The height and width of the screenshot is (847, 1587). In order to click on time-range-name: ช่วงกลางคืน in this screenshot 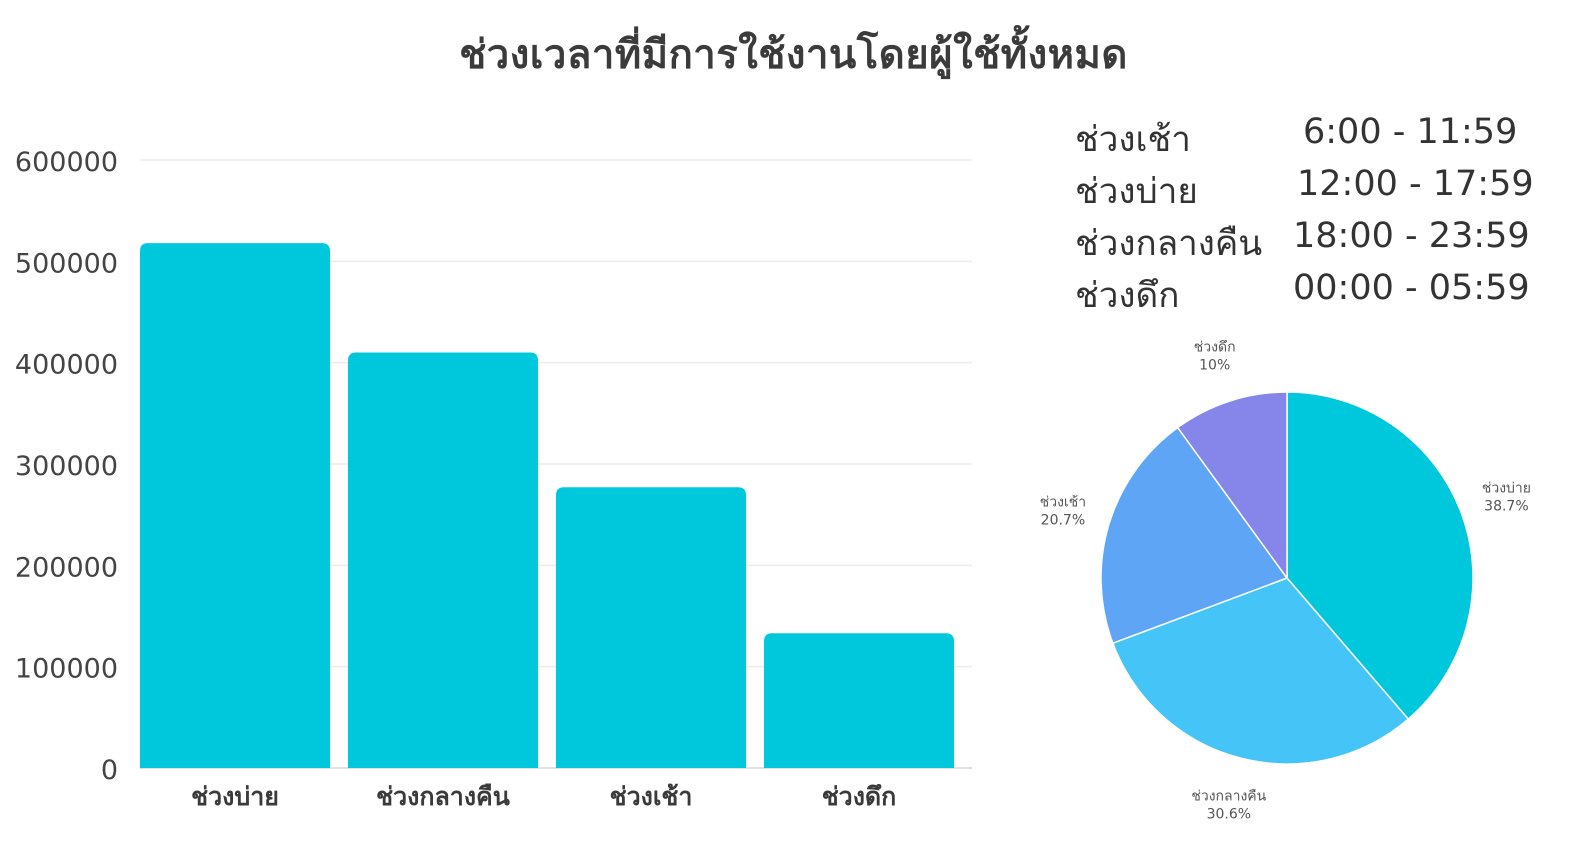, I will do `click(1169, 244)`.